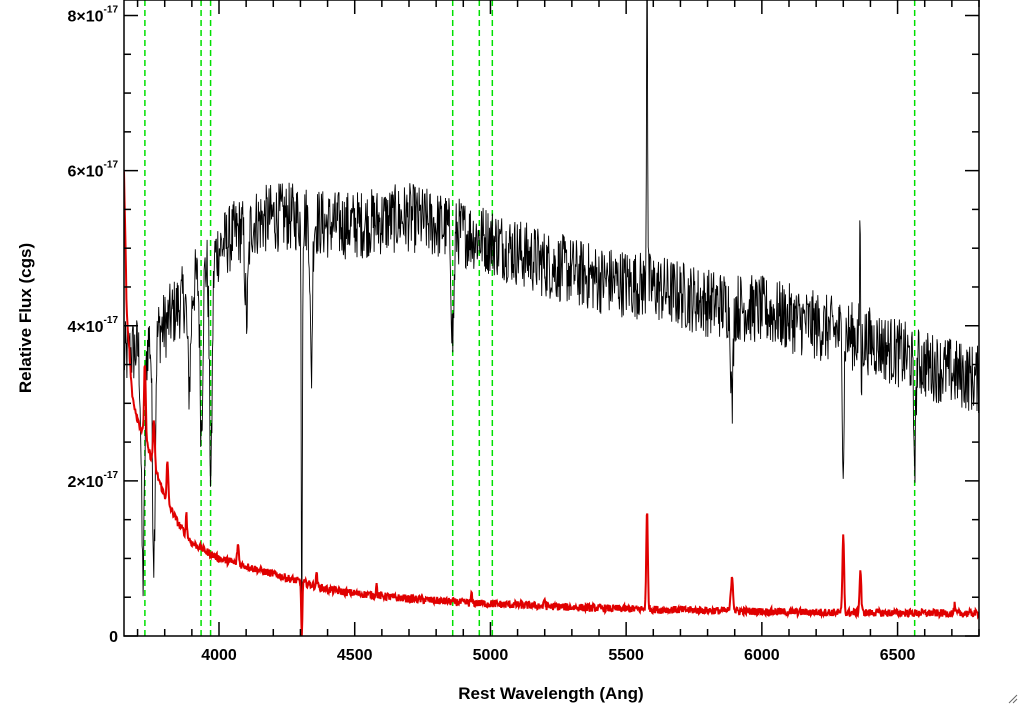 This screenshot has height=706, width=1020. Describe the element at coordinates (355, 655) in the screenshot. I see `x-tick-label: 4500` at that location.